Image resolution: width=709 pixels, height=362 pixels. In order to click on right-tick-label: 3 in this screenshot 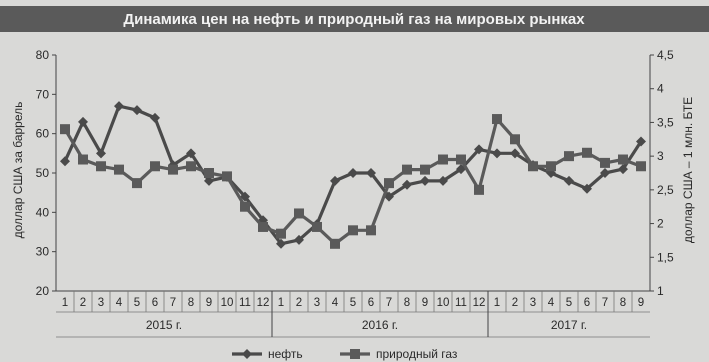, I will do `click(660, 156)`.